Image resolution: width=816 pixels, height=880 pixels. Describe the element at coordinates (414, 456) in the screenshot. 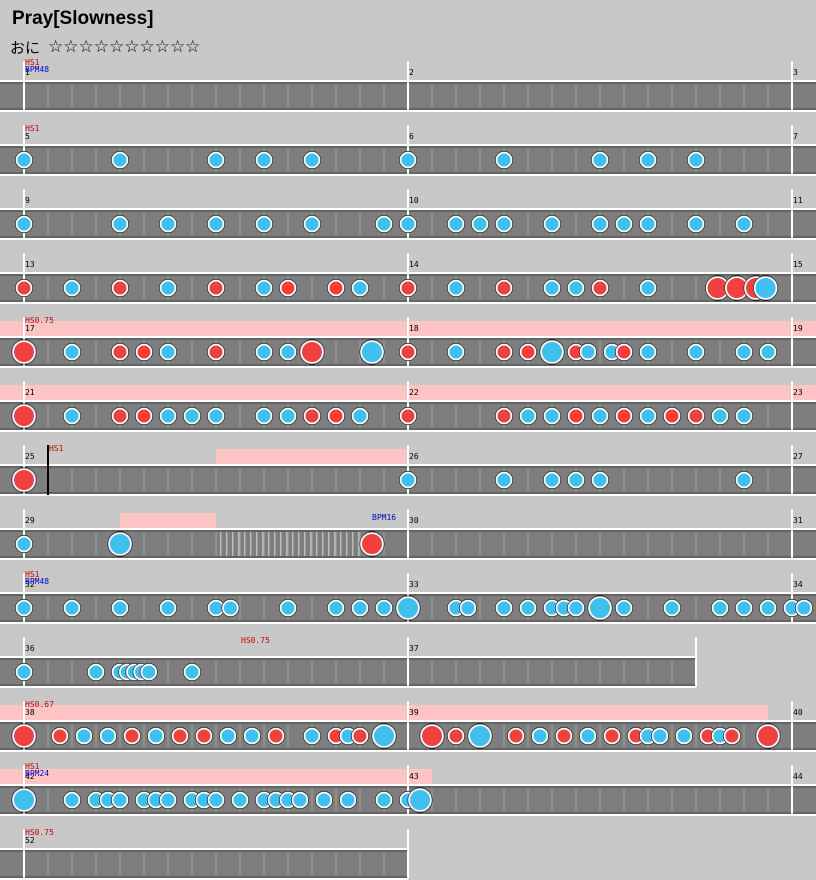

I see `measure-number: 26` at that location.